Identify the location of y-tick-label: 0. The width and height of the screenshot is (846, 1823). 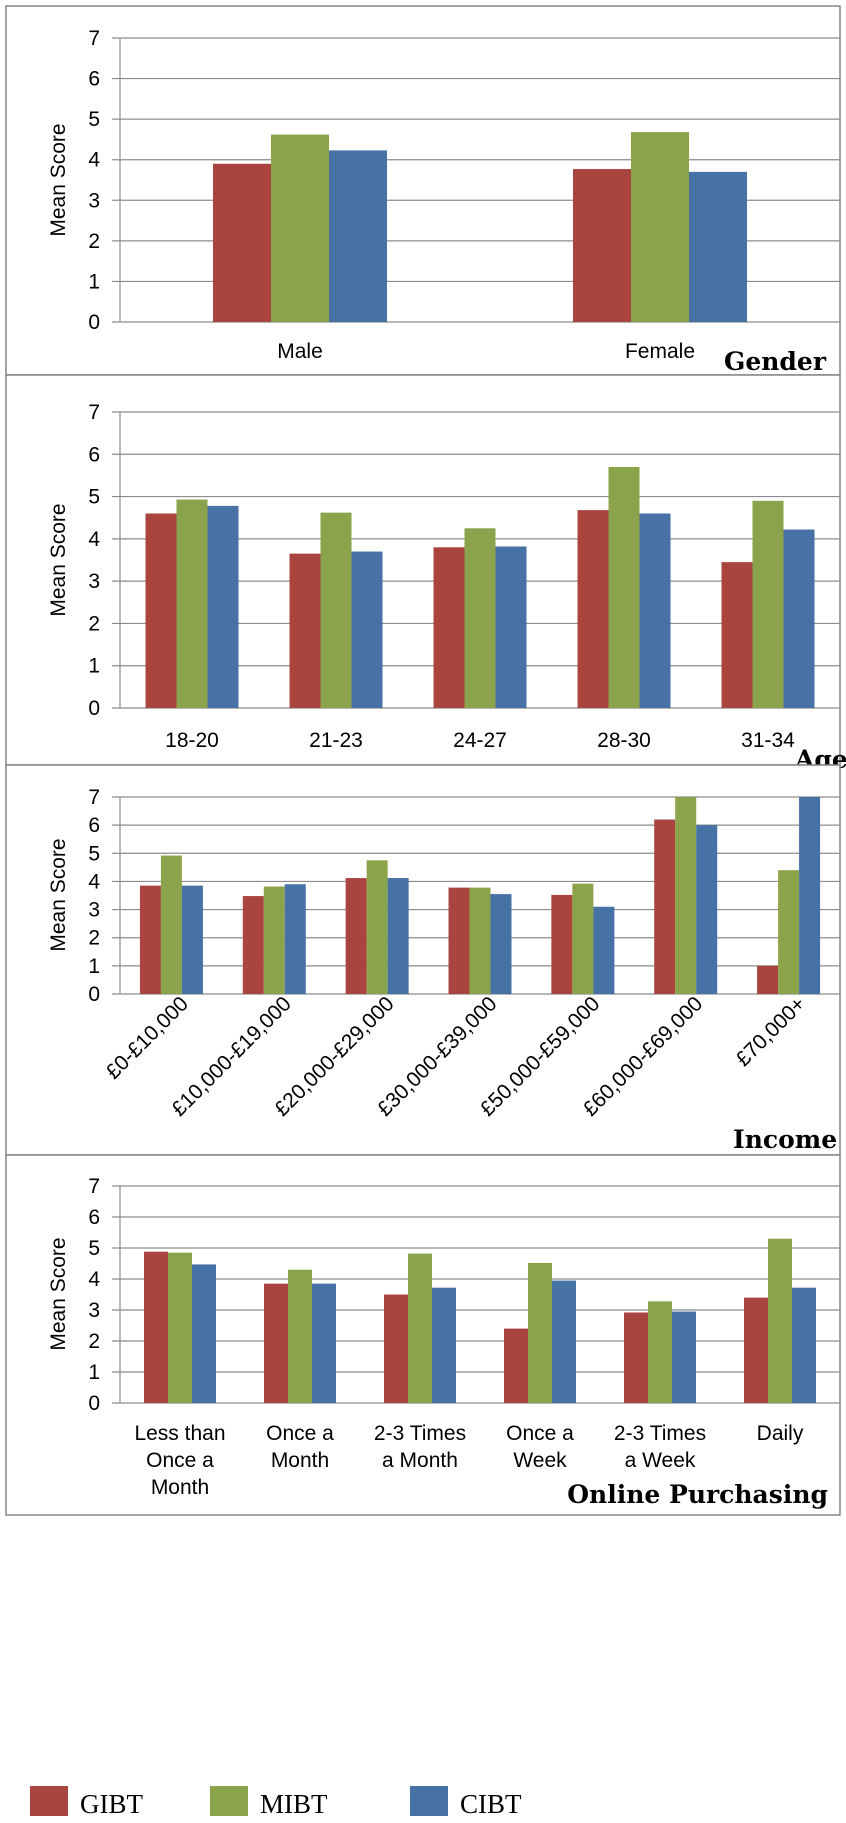
(94, 708).